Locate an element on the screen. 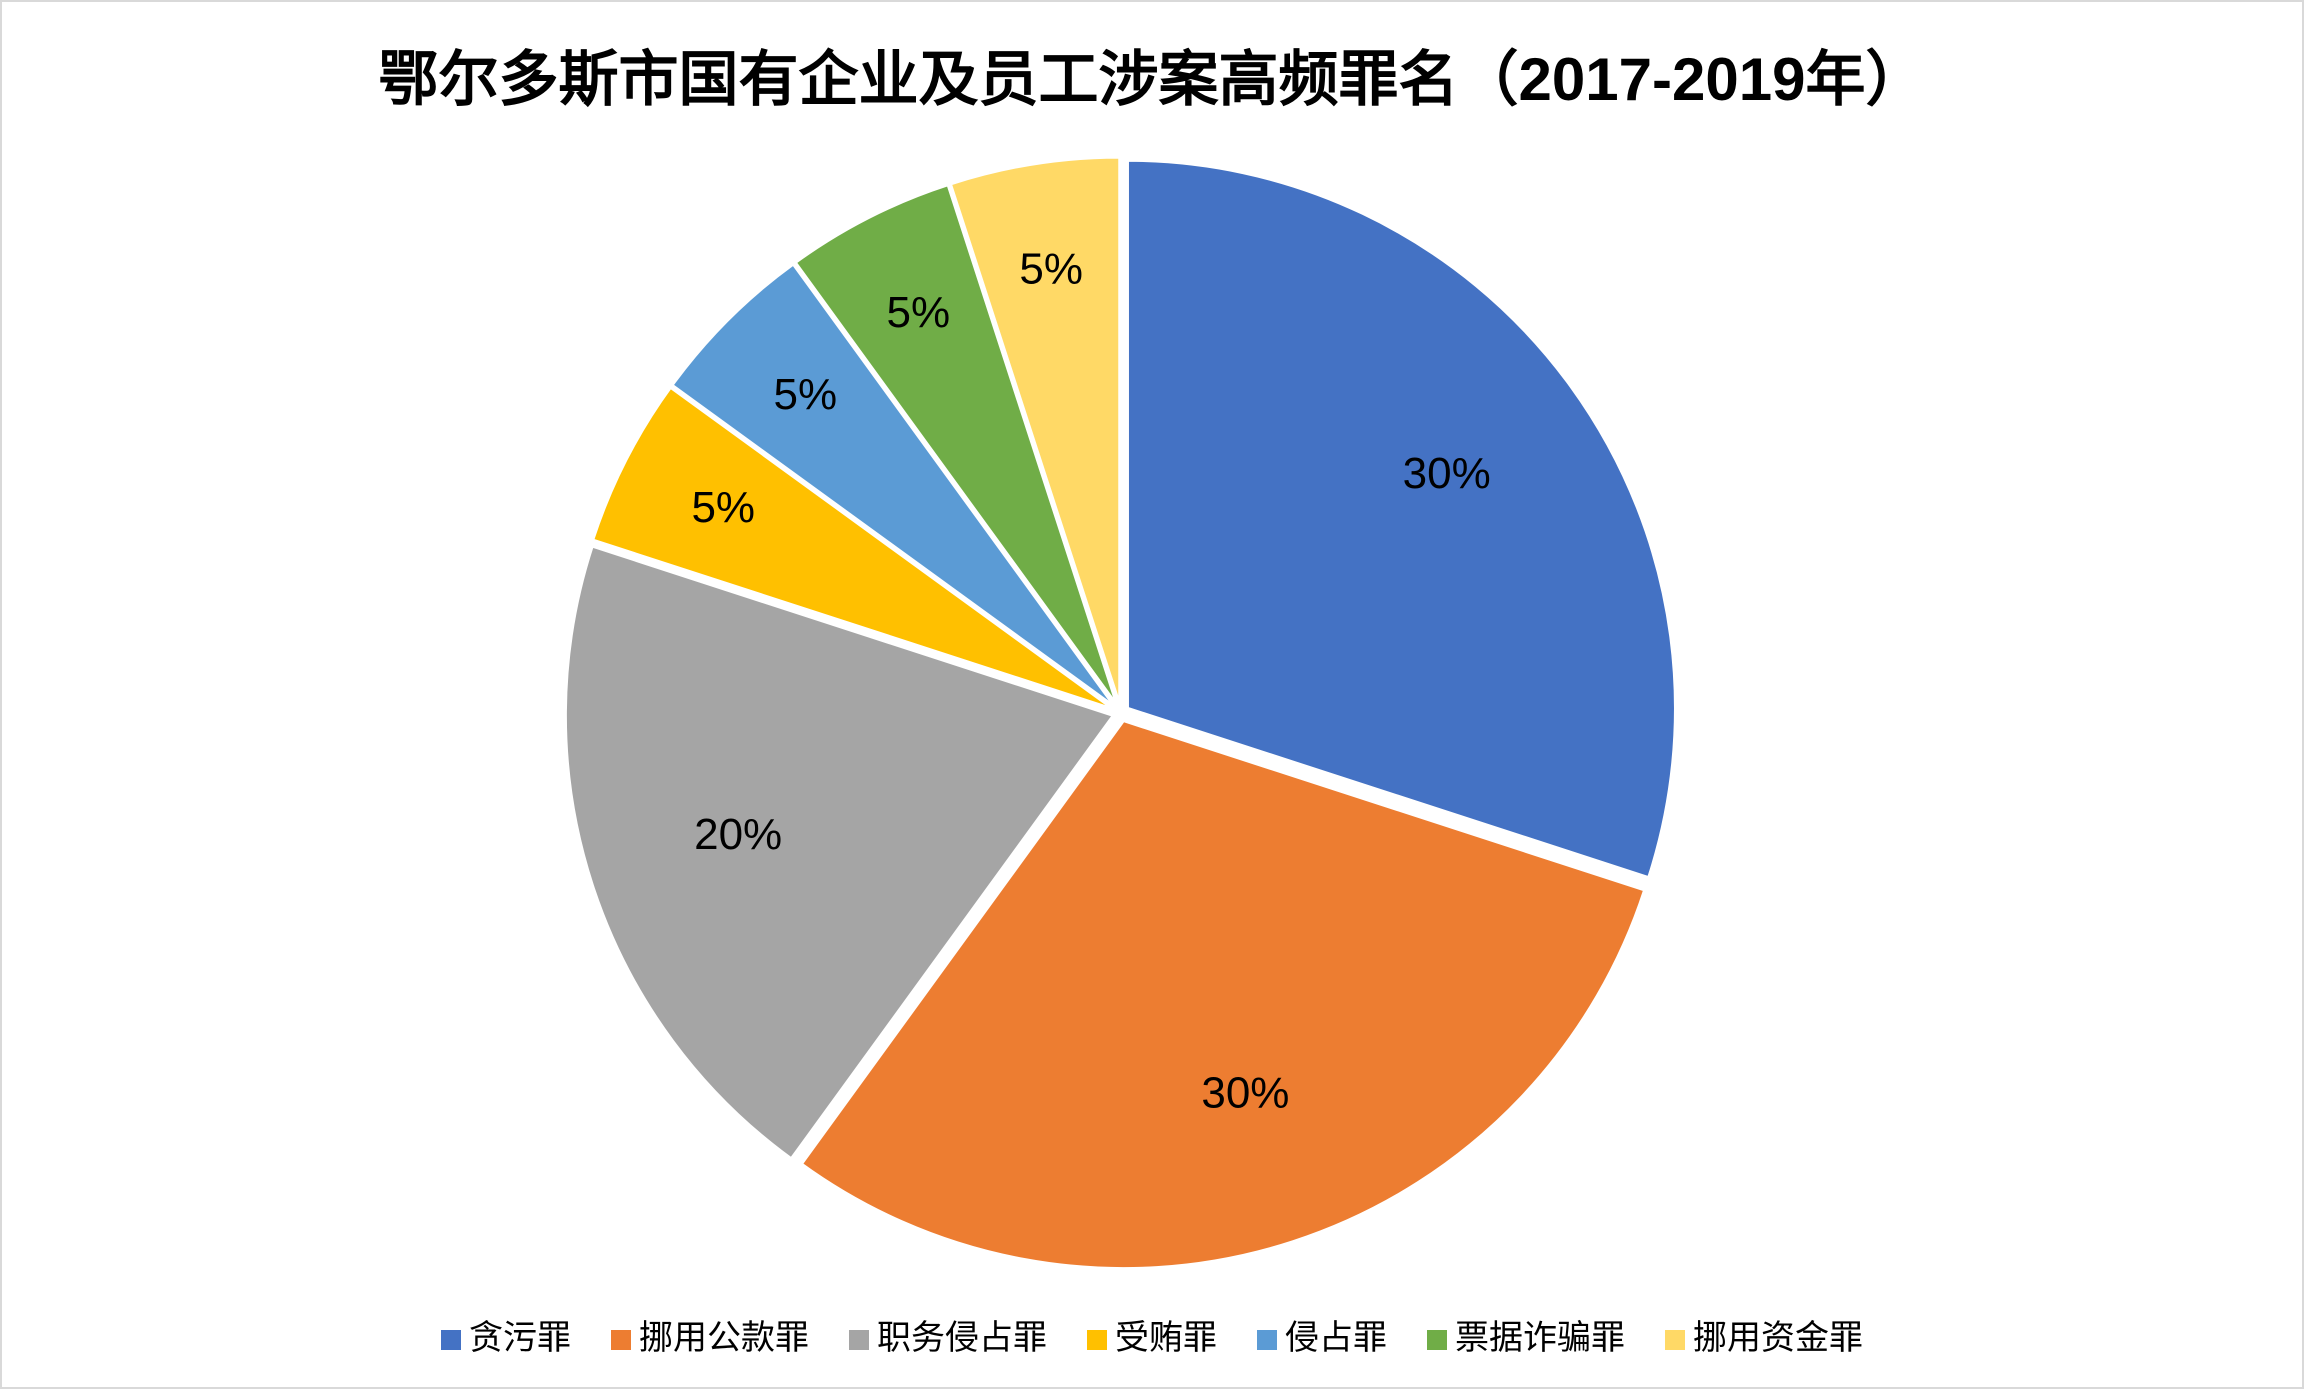  legend-label: 侵占罪 is located at coordinates (1336, 1338).